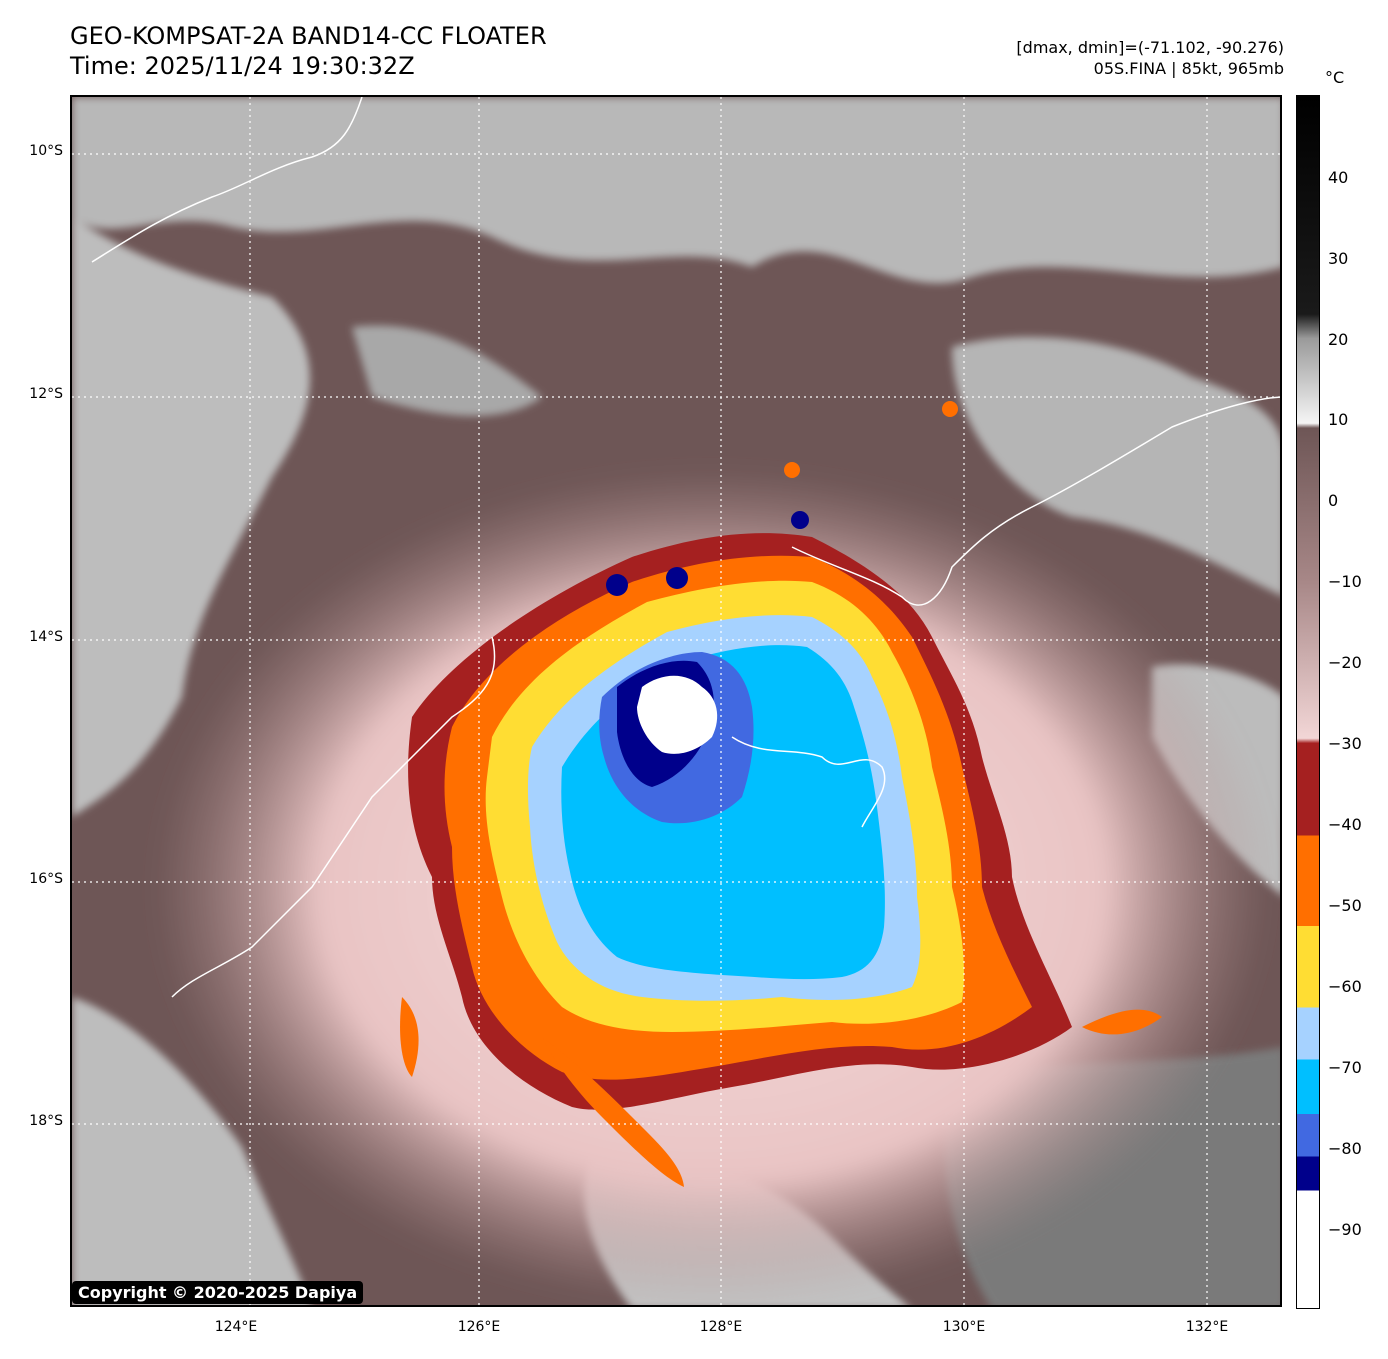 This screenshot has height=1359, width=1388. What do you see at coordinates (46, 879) in the screenshot?
I see `lat-label: 16°S` at bounding box center [46, 879].